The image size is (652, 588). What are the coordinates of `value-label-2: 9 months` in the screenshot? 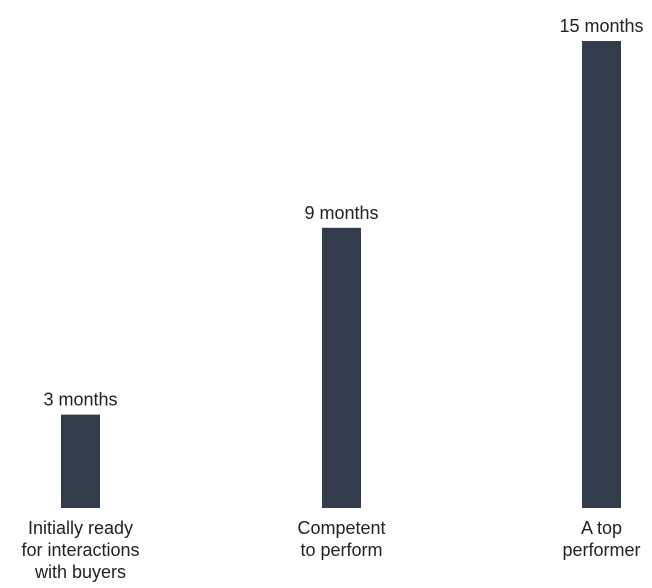 It's located at (341, 213).